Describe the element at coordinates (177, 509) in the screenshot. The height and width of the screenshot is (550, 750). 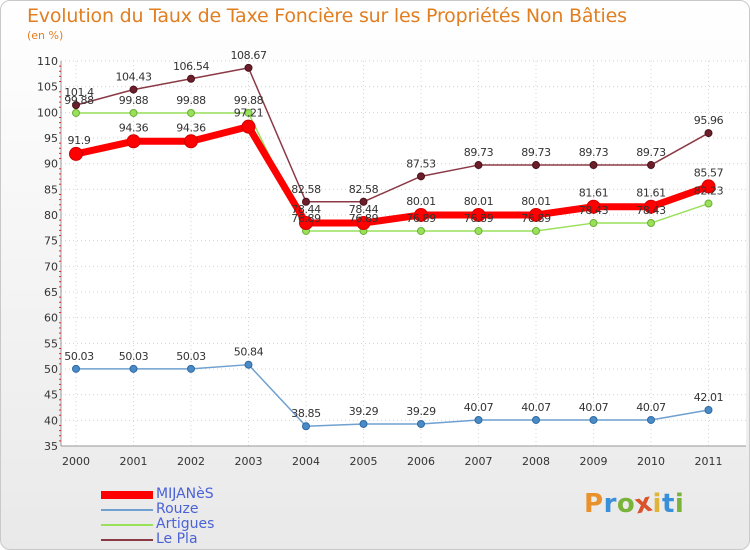
I see `legend-label-rouze: Rouze` at that location.